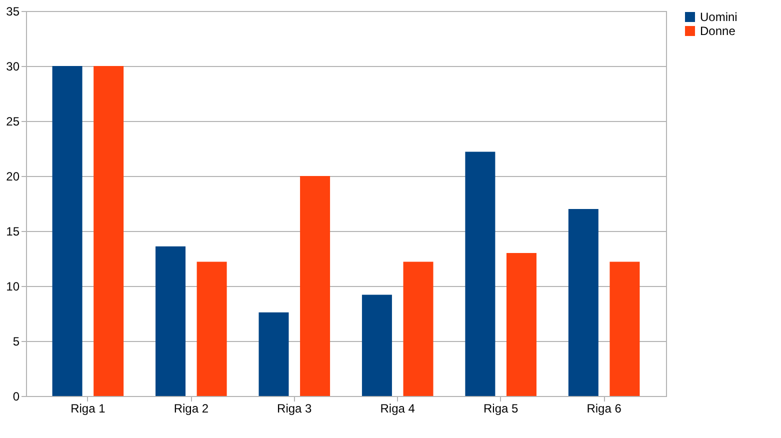 This screenshot has height=438, width=781. I want to click on y-tick-label: 35, so click(13, 11).